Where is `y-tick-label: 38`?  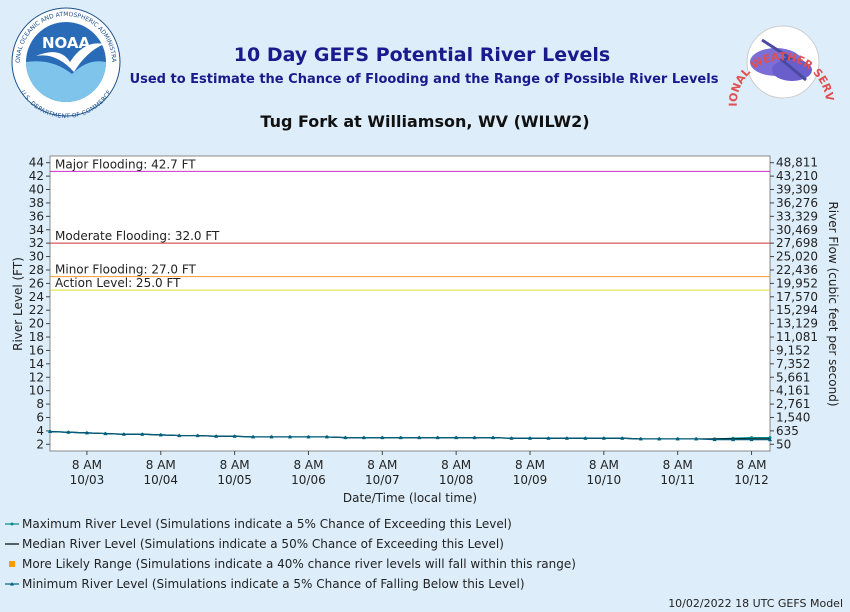 y-tick-label: 38 is located at coordinates (36, 203).